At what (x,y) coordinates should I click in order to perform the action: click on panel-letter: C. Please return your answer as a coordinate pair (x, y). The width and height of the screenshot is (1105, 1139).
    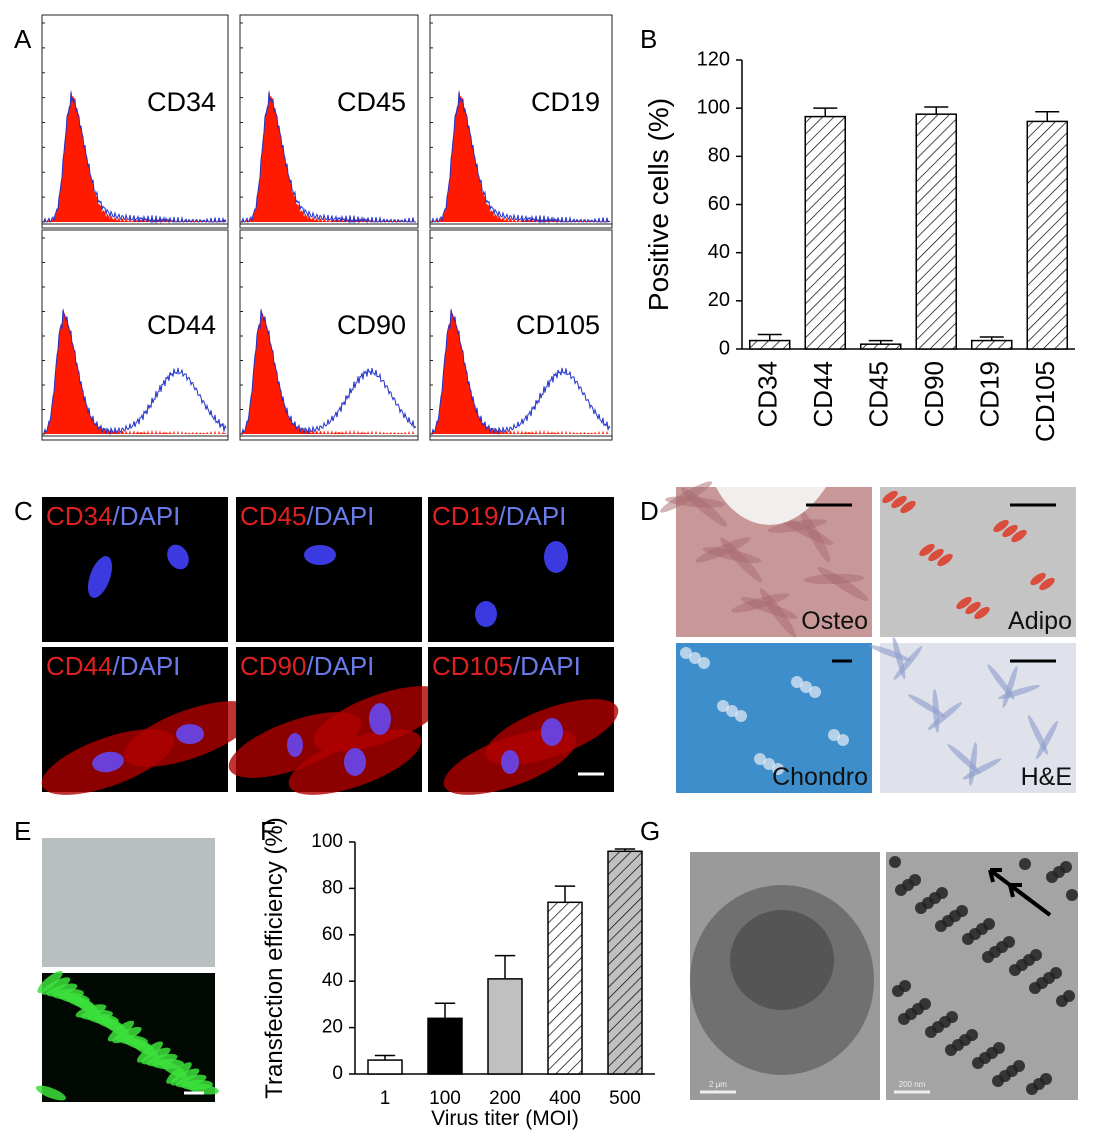
    Looking at the image, I should click on (23, 511).